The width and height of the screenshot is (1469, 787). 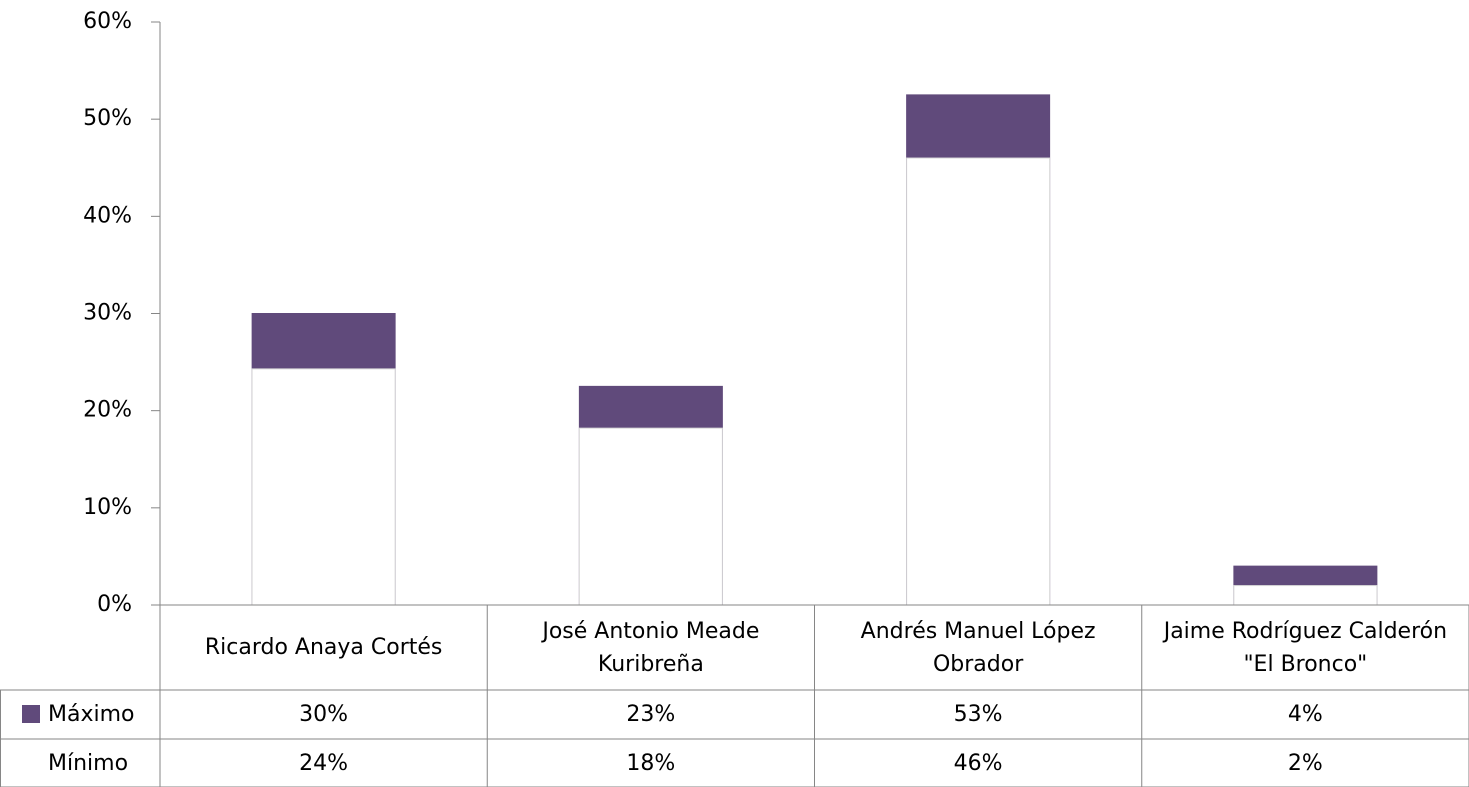 I want to click on y-tick-label: 40%, so click(x=107, y=215).